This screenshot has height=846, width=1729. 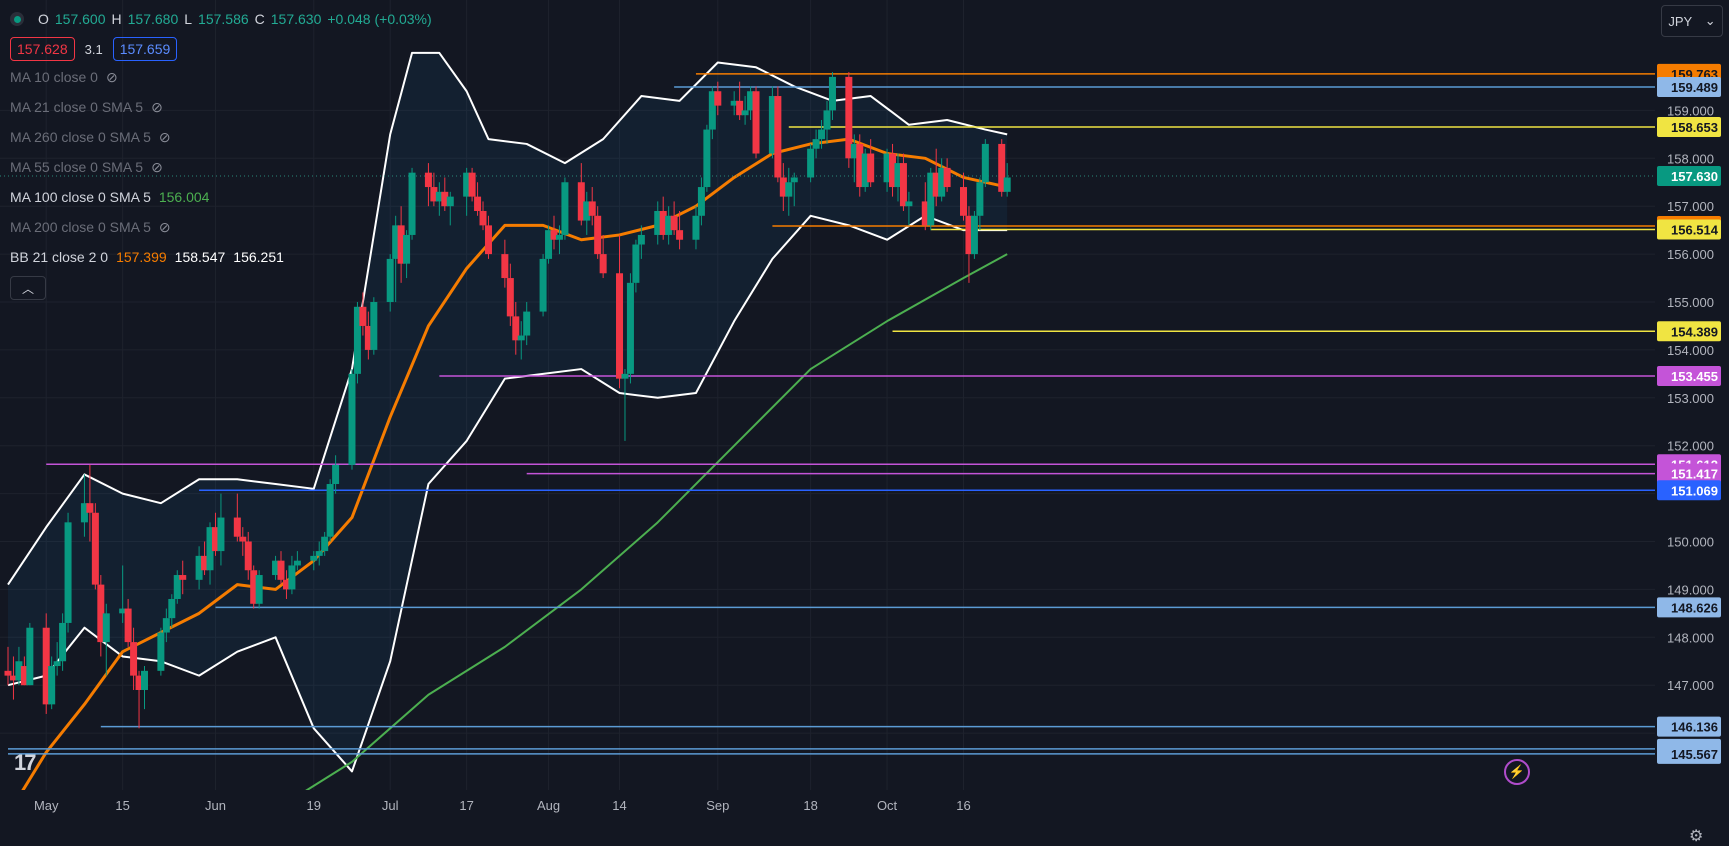 What do you see at coordinates (1690, 206) in the screenshot?
I see `price-tick-label: 157.000` at bounding box center [1690, 206].